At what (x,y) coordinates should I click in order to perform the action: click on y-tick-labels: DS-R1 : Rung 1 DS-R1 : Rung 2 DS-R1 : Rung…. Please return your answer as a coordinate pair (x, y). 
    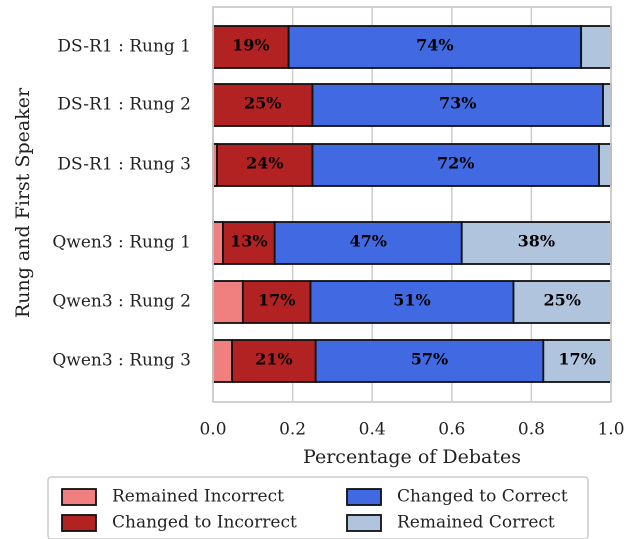
    Looking at the image, I should click on (121, 204).